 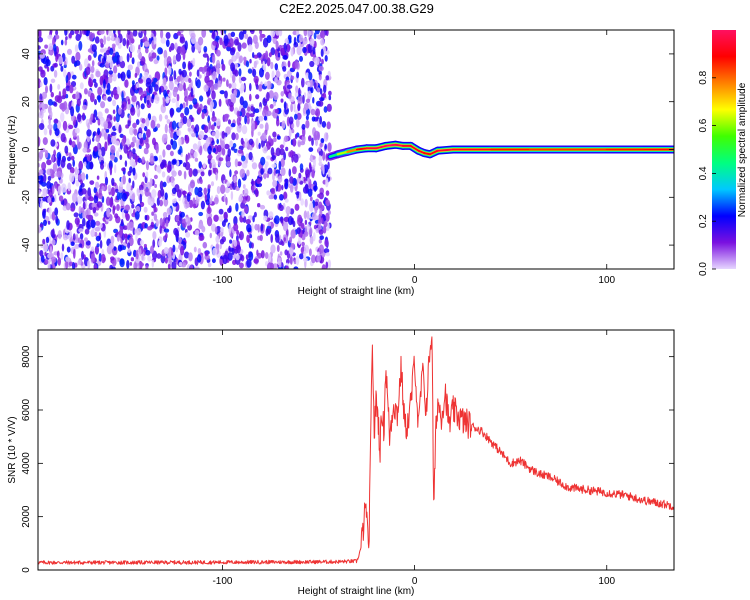 What do you see at coordinates (415, 280) in the screenshot?
I see `x-tick-label: 0` at bounding box center [415, 280].